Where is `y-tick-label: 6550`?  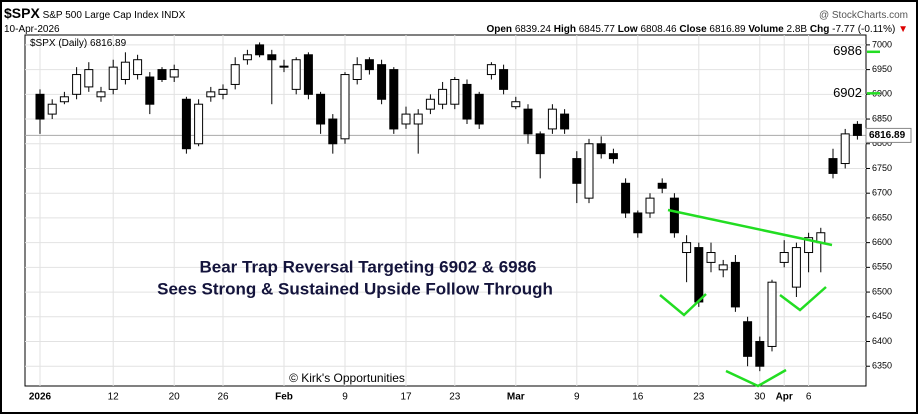 y-tick-label: 6550 is located at coordinates (882, 267).